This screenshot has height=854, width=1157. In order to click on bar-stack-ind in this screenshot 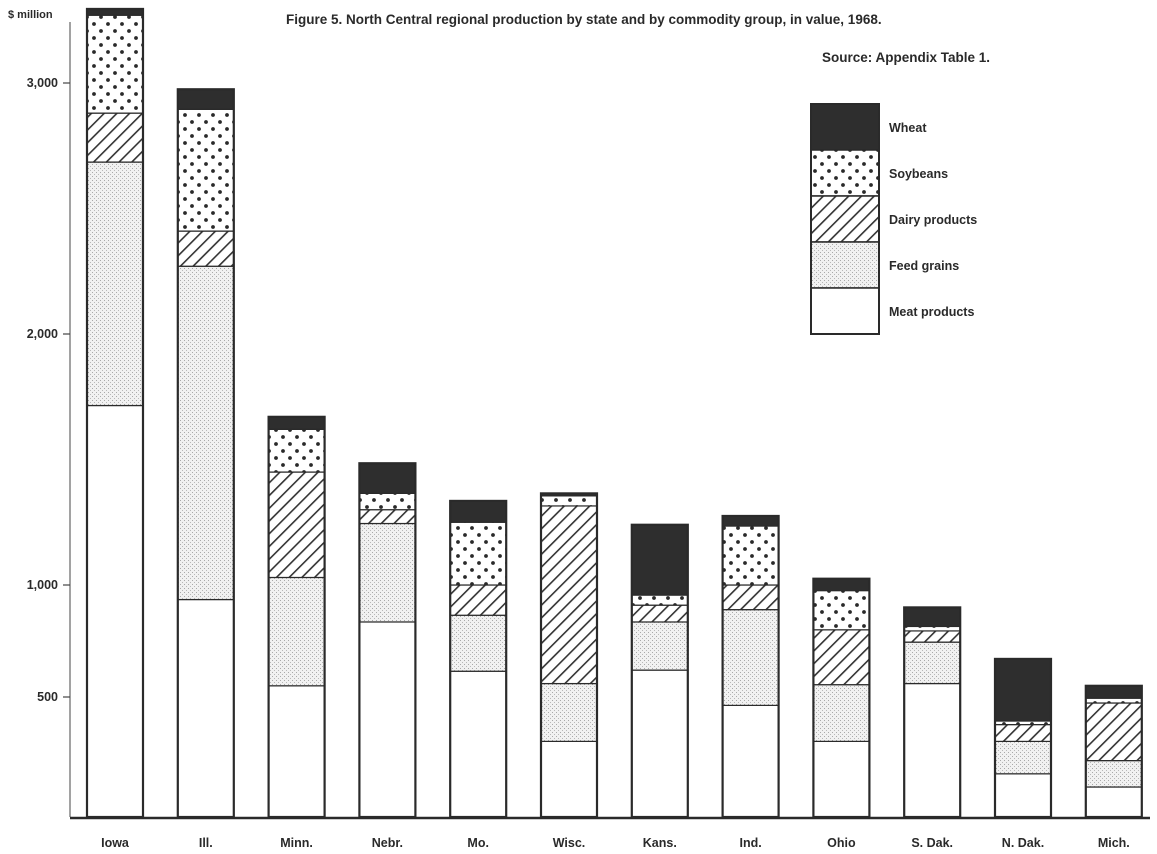, I will do `click(750, 666)`.